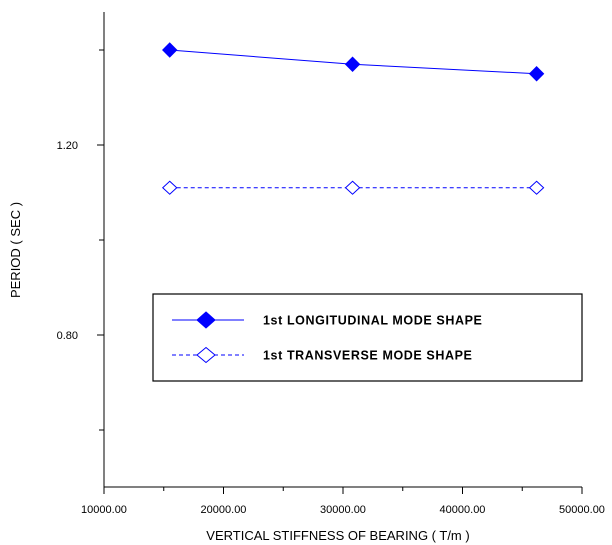 The width and height of the screenshot is (612, 545). What do you see at coordinates (67, 146) in the screenshot?
I see `y-tick-label: 1.20` at bounding box center [67, 146].